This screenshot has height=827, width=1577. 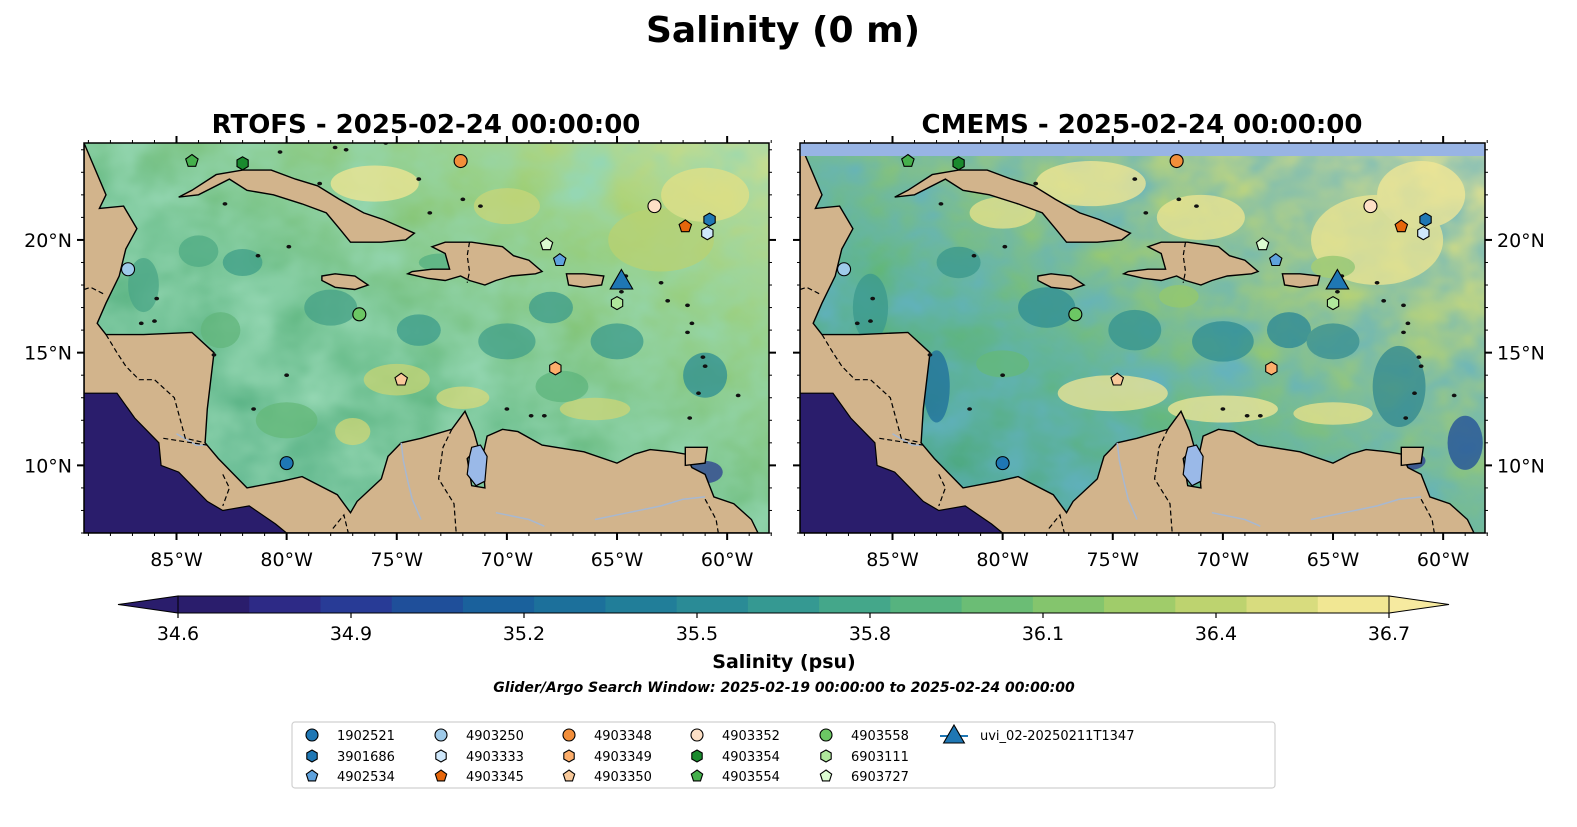 I want to click on island-cuba, so click(x=1013, y=206).